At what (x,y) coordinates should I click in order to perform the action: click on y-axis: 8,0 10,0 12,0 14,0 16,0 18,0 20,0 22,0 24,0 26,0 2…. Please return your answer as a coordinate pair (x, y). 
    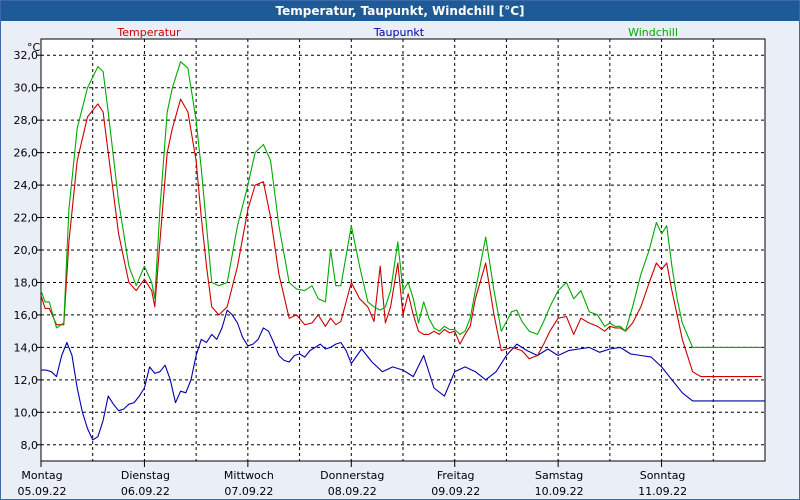
    Looking at the image, I should click on (27, 250).